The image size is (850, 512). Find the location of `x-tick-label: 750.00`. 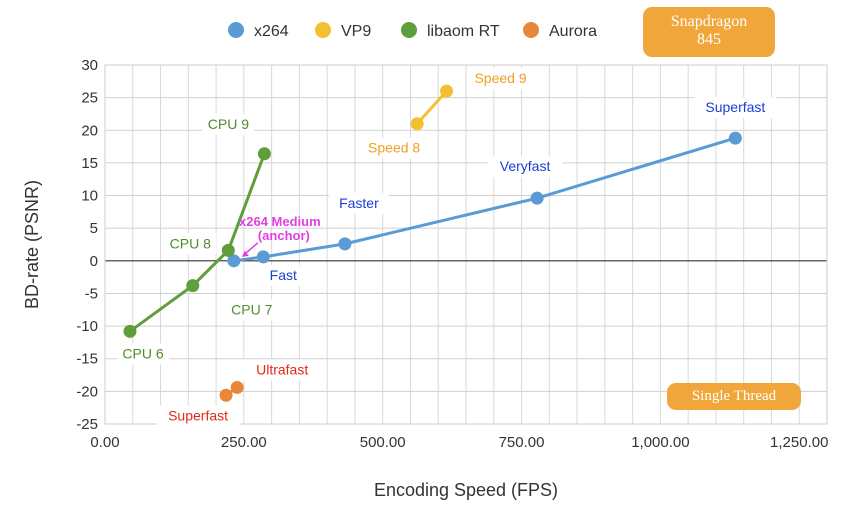

x-tick-label: 750.00 is located at coordinates (522, 442).